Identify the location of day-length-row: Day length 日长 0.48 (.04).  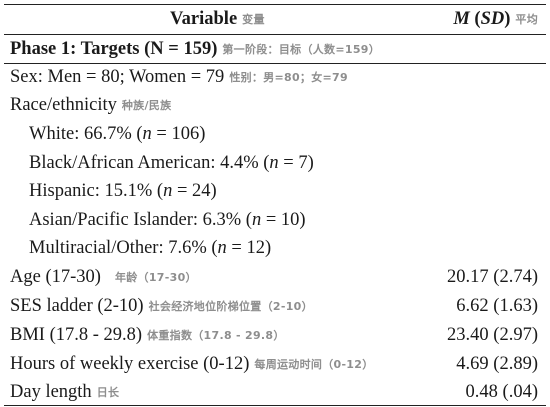
(275, 392).